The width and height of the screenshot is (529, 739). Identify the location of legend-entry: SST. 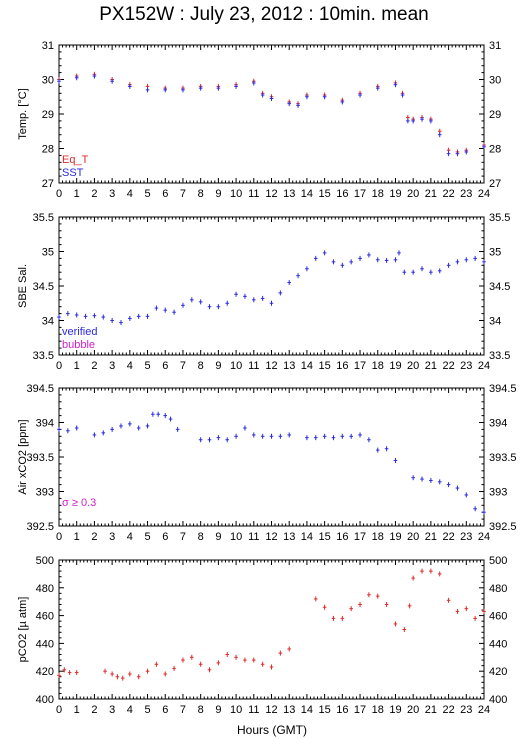
(73, 173).